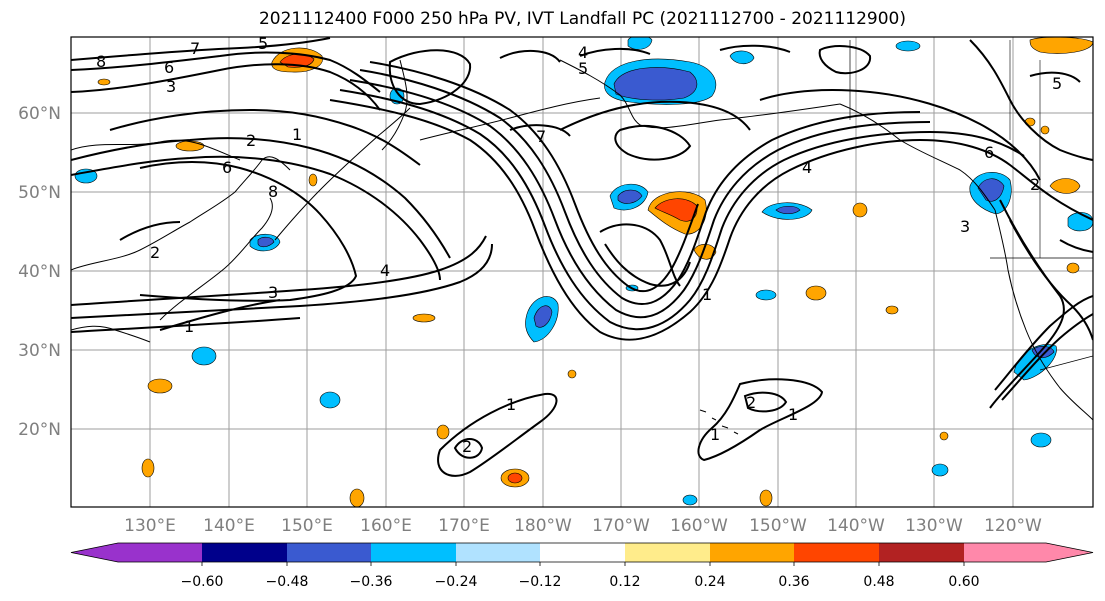 The image size is (1105, 601). What do you see at coordinates (540, 582) in the screenshot?
I see `colorbar-tick-label: −0.12` at bounding box center [540, 582].